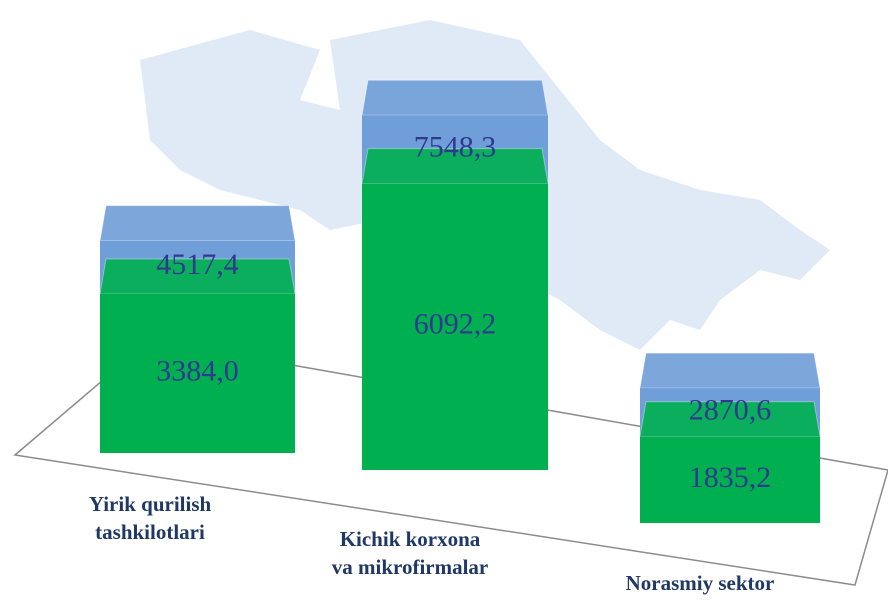 The height and width of the screenshot is (601, 888). Describe the element at coordinates (197, 264) in the screenshot. I see `value-label: 4517,4` at that location.